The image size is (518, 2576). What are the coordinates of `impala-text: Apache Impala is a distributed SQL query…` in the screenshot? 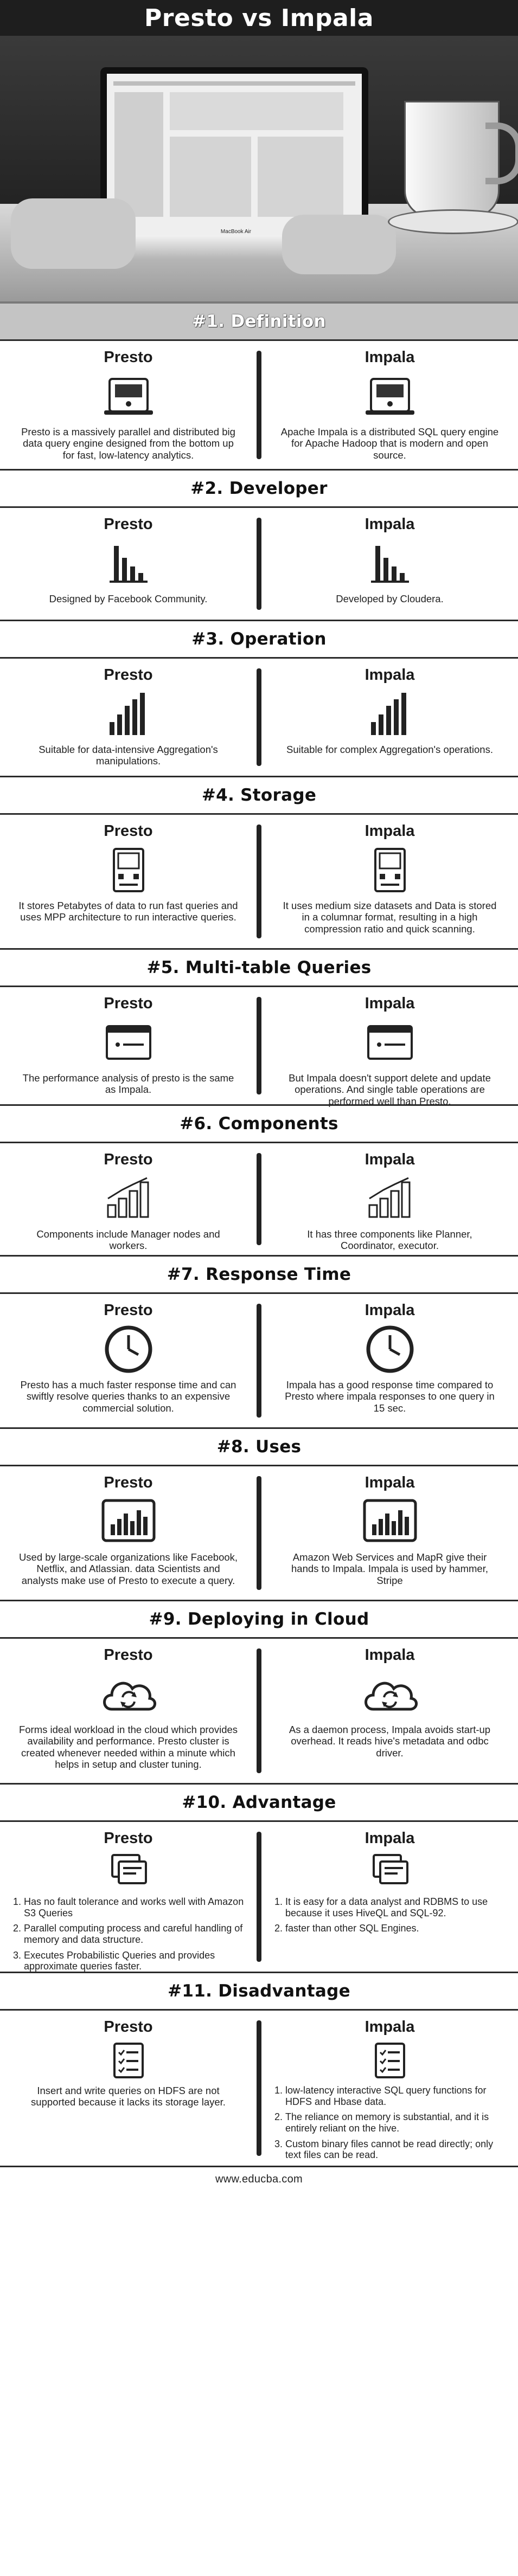 It's located at (389, 443).